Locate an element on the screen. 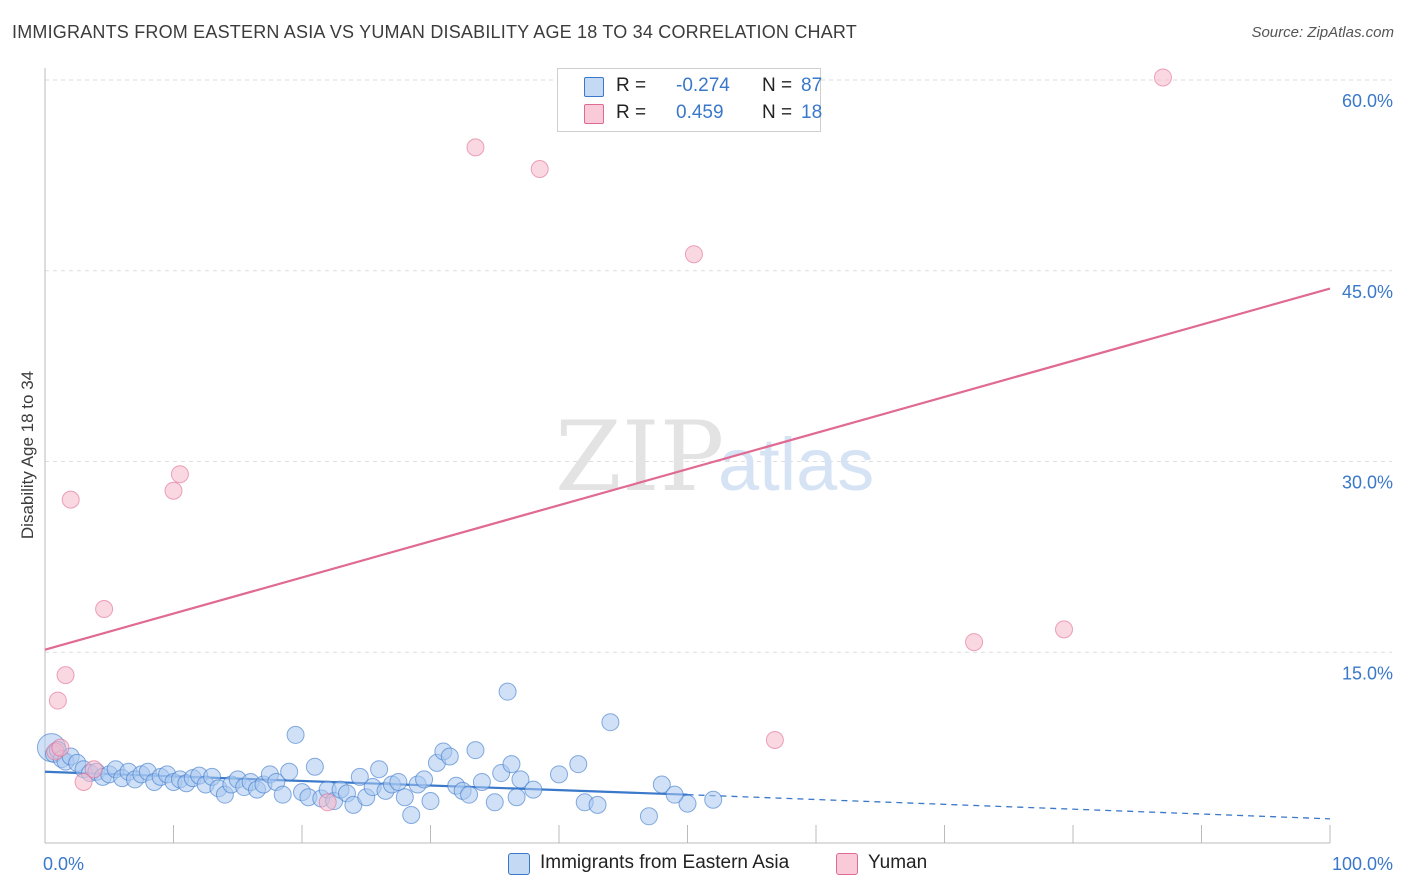  legend-n-value: 87 is located at coordinates (812, 85).